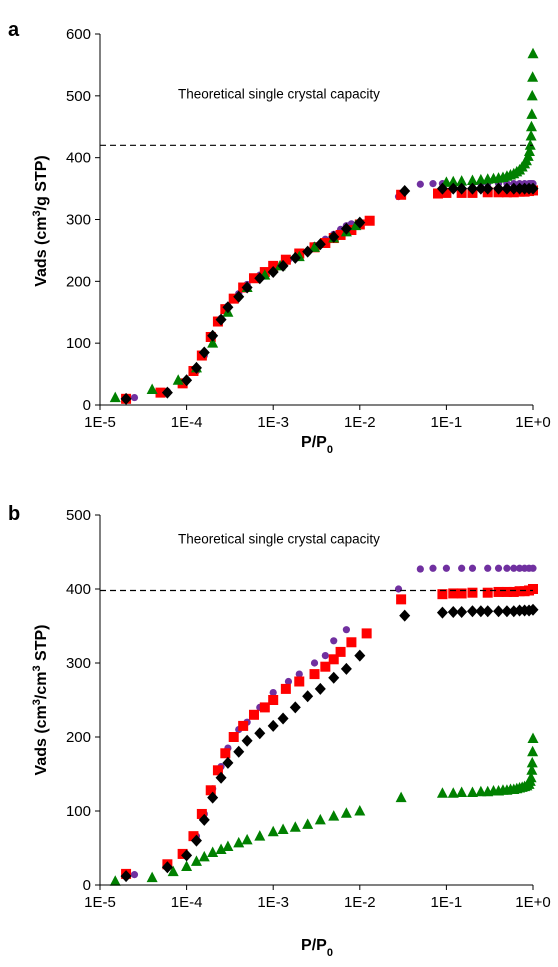 This screenshot has height=967, width=558. Describe the element at coordinates (360, 422) in the screenshot. I see `x-tick-label: 1E-2` at that location.